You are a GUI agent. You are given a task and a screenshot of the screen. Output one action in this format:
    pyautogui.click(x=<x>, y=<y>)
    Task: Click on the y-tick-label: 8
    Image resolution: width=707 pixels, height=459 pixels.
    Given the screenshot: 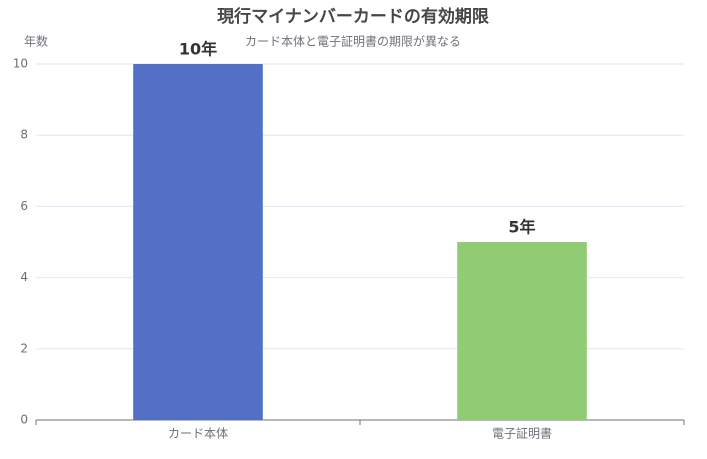 What is the action you would take?
    pyautogui.click(x=24, y=135)
    